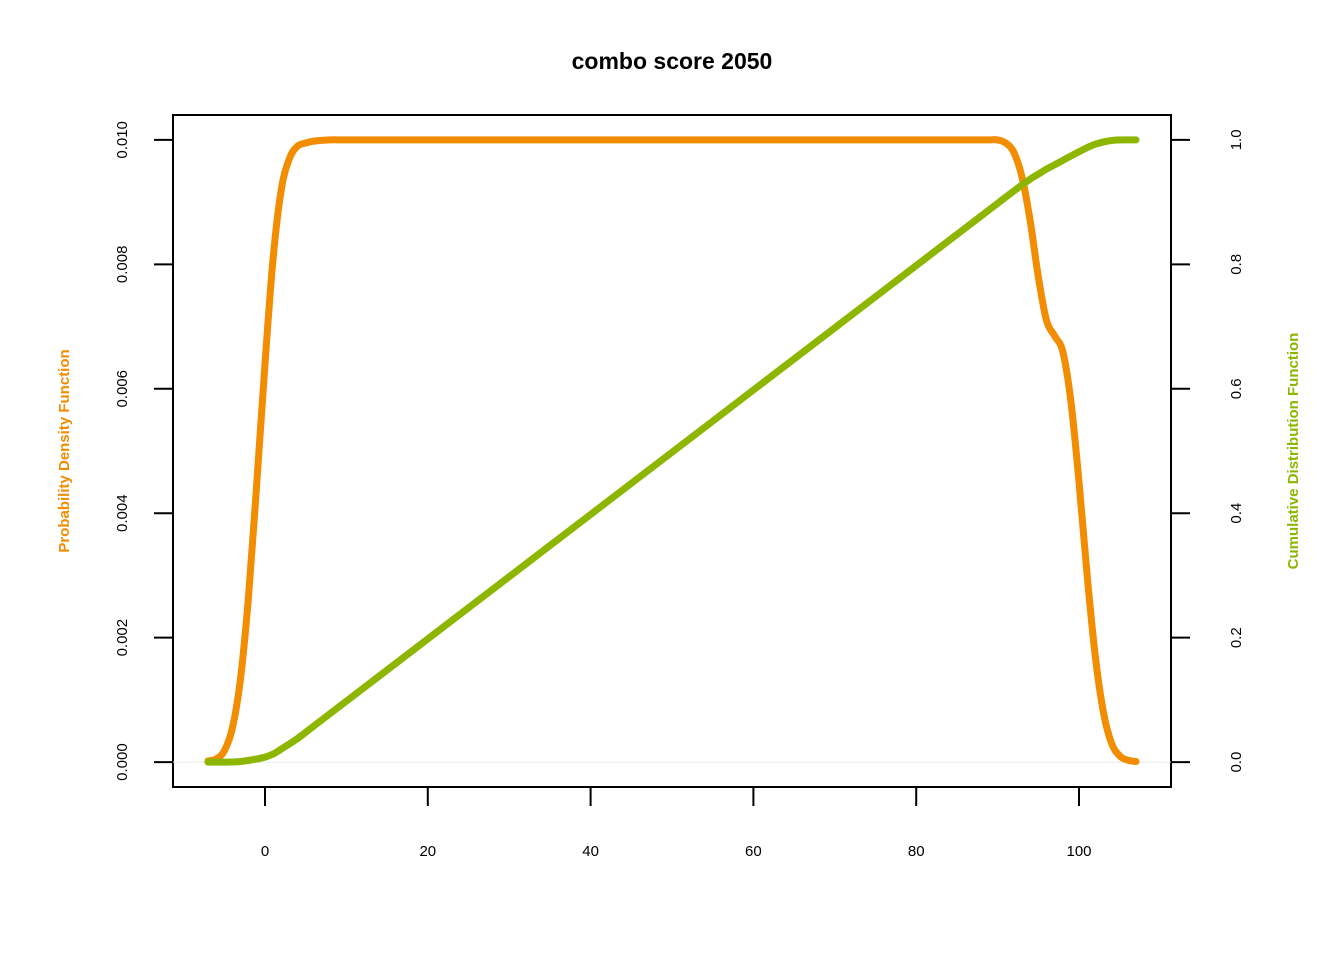 Image resolution: width=1344 pixels, height=960 pixels. I want to click on x-tick-label: 40, so click(590, 851).